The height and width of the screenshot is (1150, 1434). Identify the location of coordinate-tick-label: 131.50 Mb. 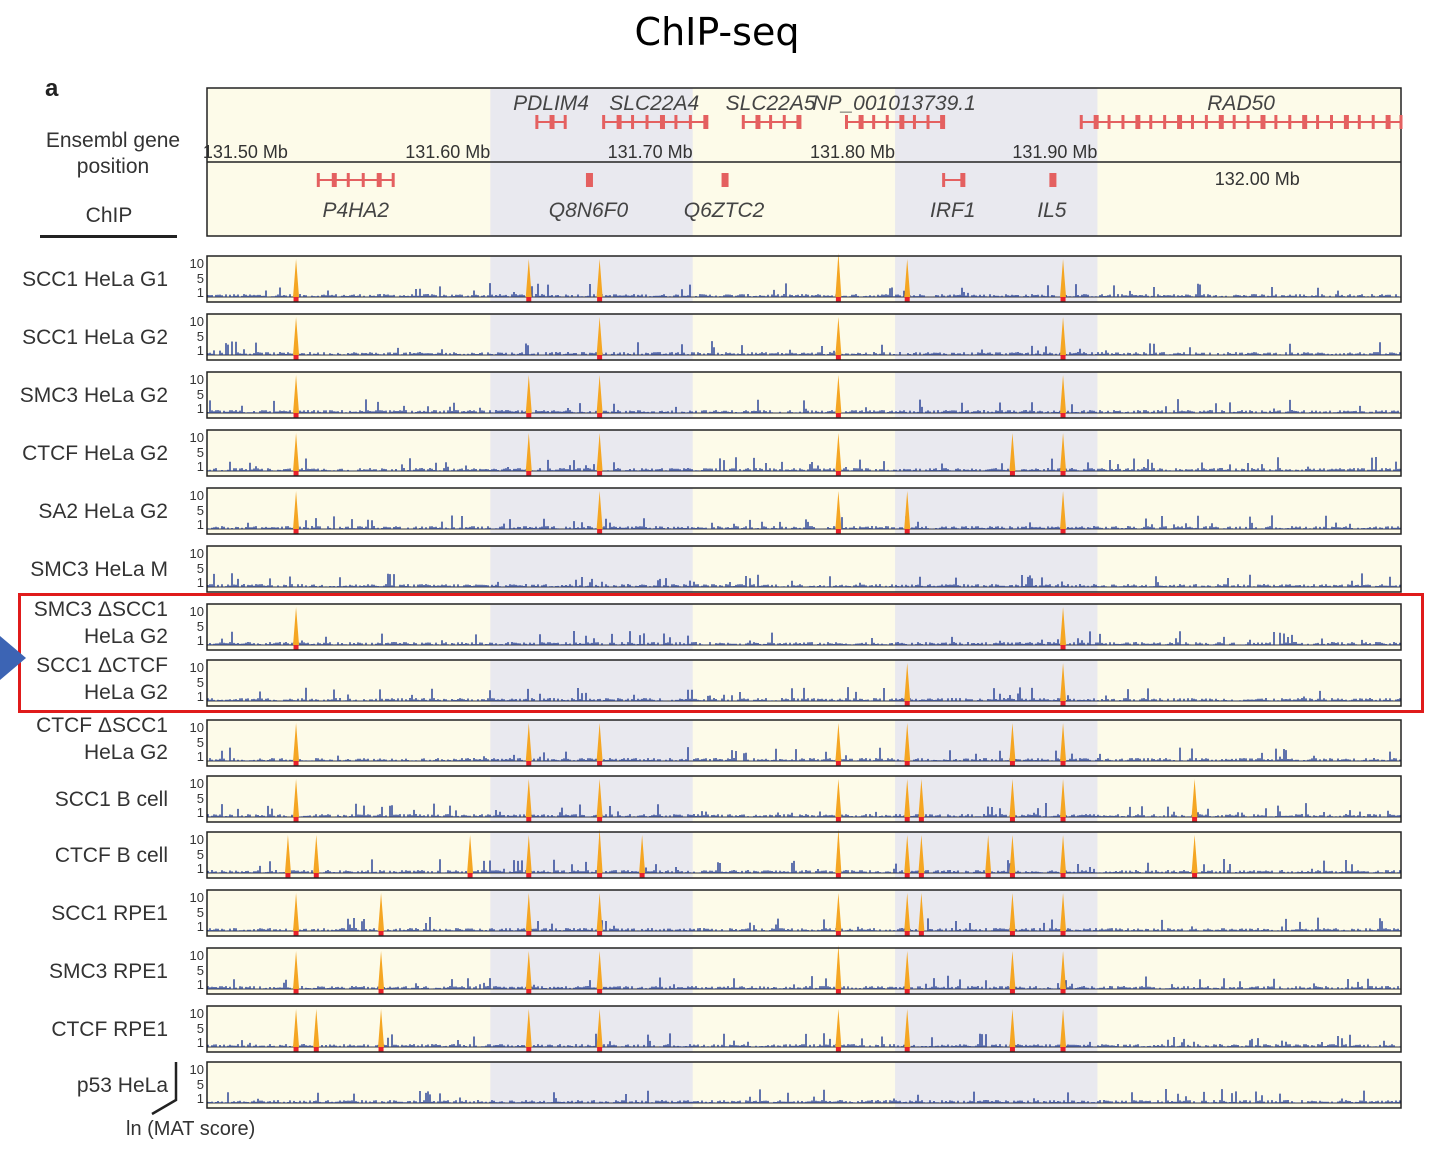
(245, 152).